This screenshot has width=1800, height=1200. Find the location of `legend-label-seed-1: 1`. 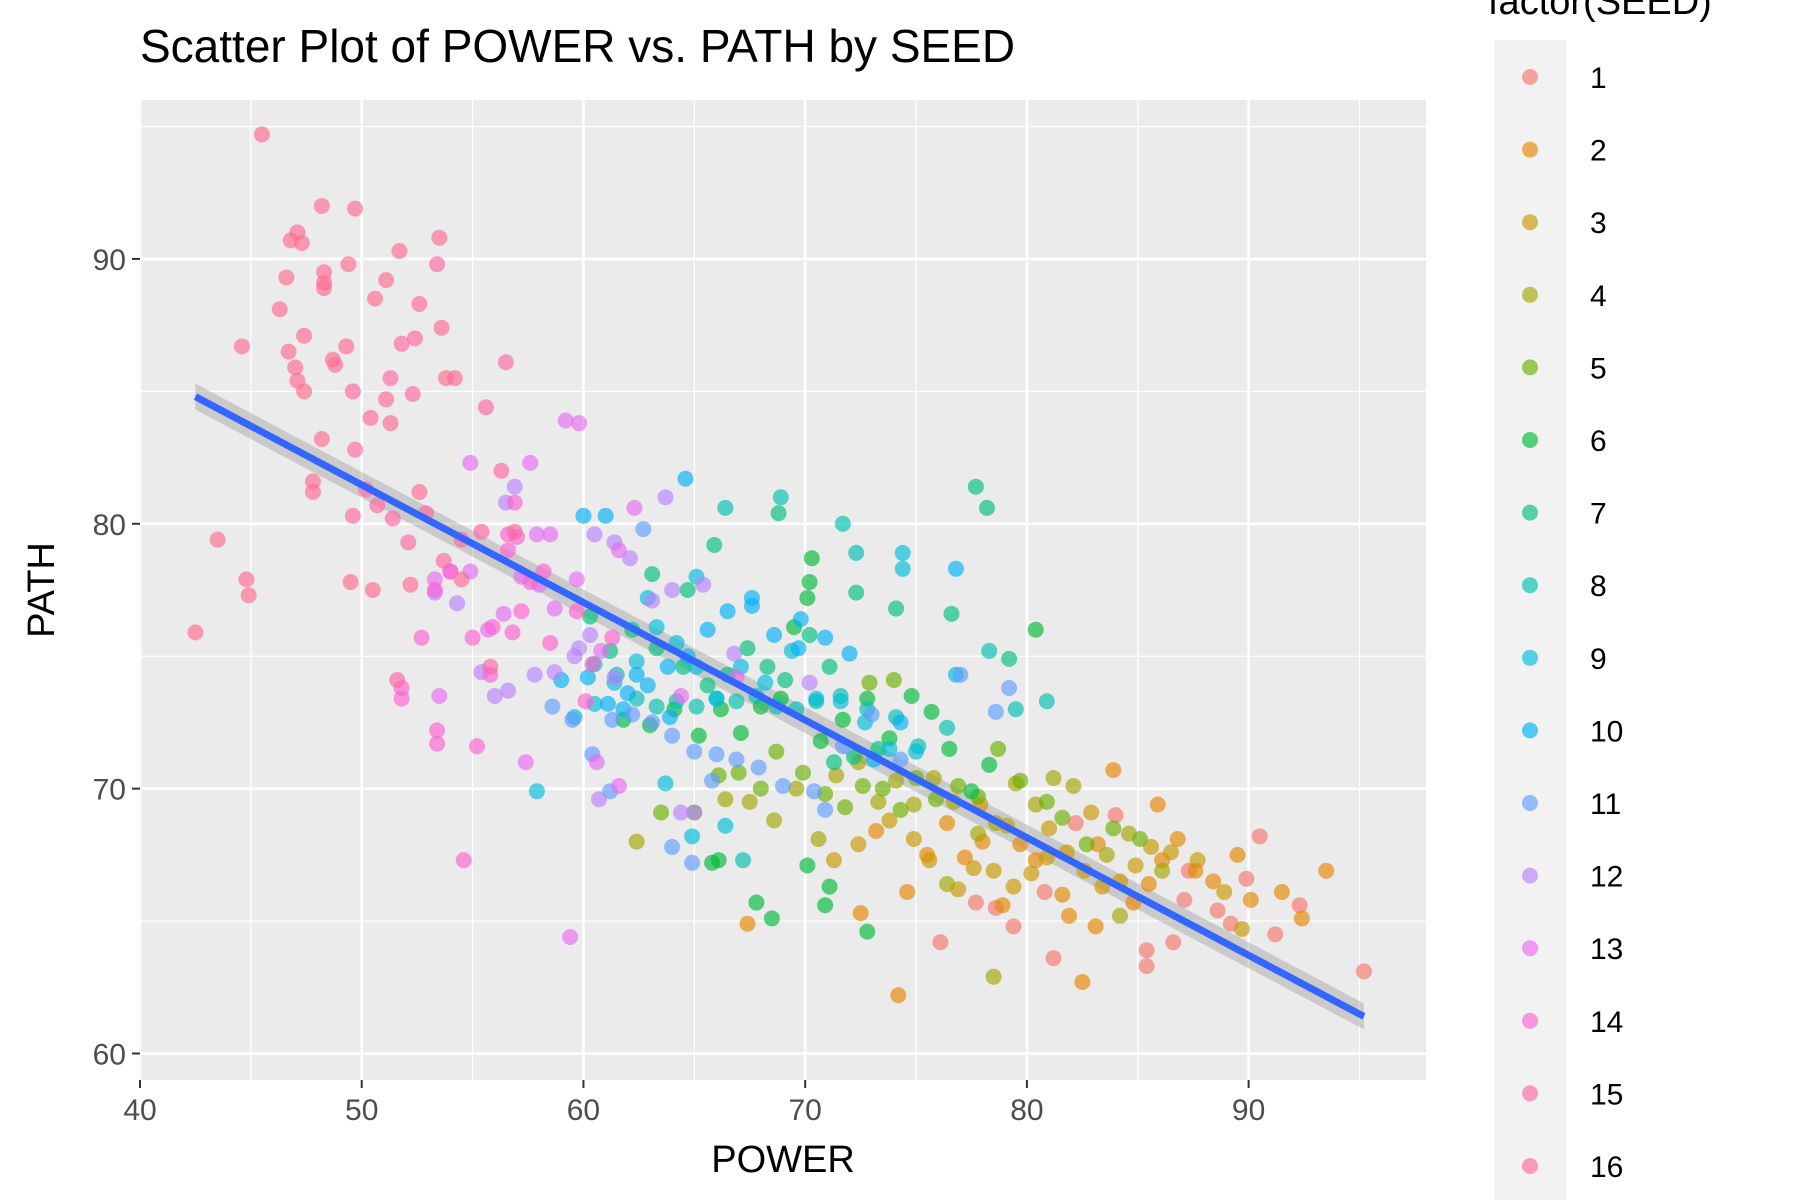

legend-label-seed-1: 1 is located at coordinates (1598, 78).